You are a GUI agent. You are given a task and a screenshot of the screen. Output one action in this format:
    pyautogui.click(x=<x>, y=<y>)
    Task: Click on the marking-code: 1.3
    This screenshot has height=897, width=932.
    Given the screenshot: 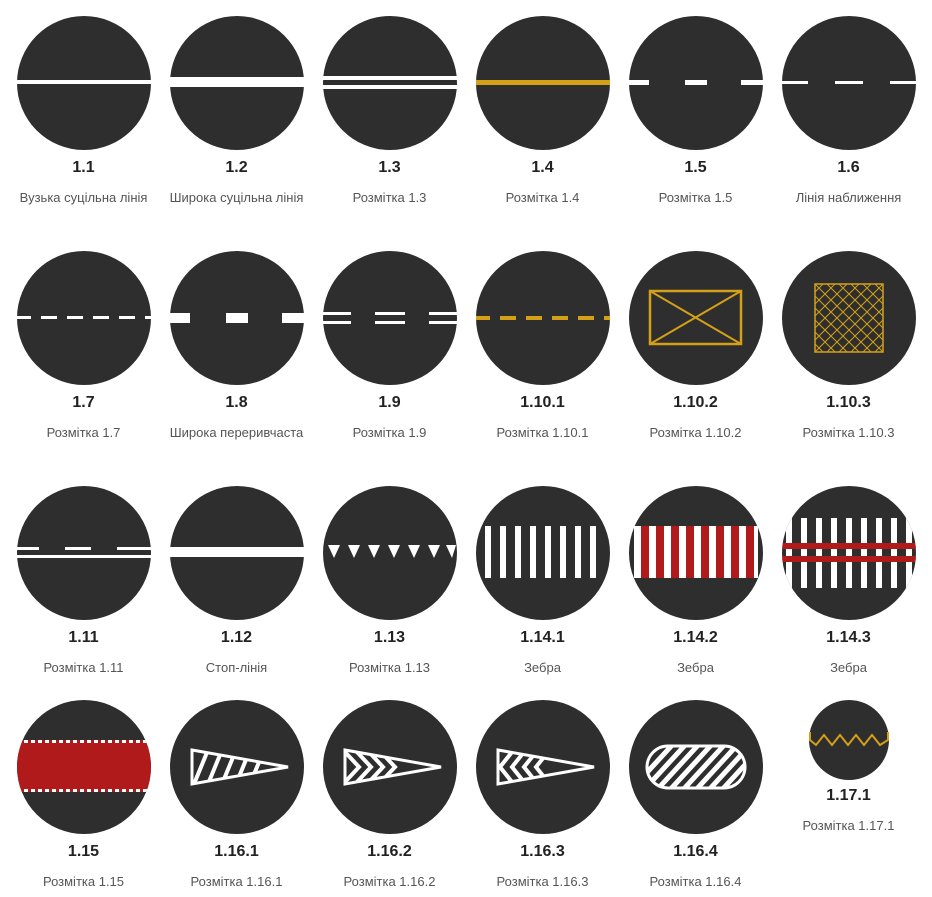 What is the action you would take?
    pyautogui.click(x=389, y=167)
    